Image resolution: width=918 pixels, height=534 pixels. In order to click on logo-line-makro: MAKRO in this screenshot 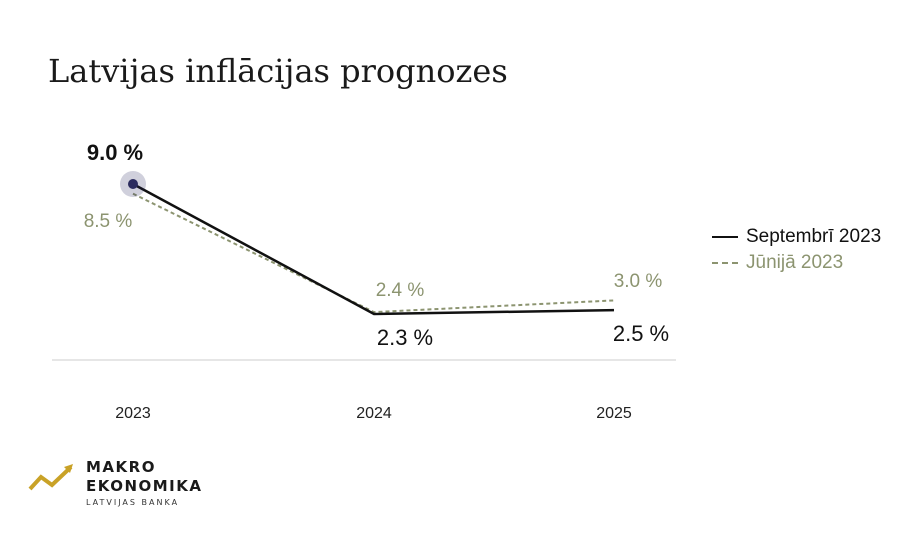, I will do `click(121, 467)`.